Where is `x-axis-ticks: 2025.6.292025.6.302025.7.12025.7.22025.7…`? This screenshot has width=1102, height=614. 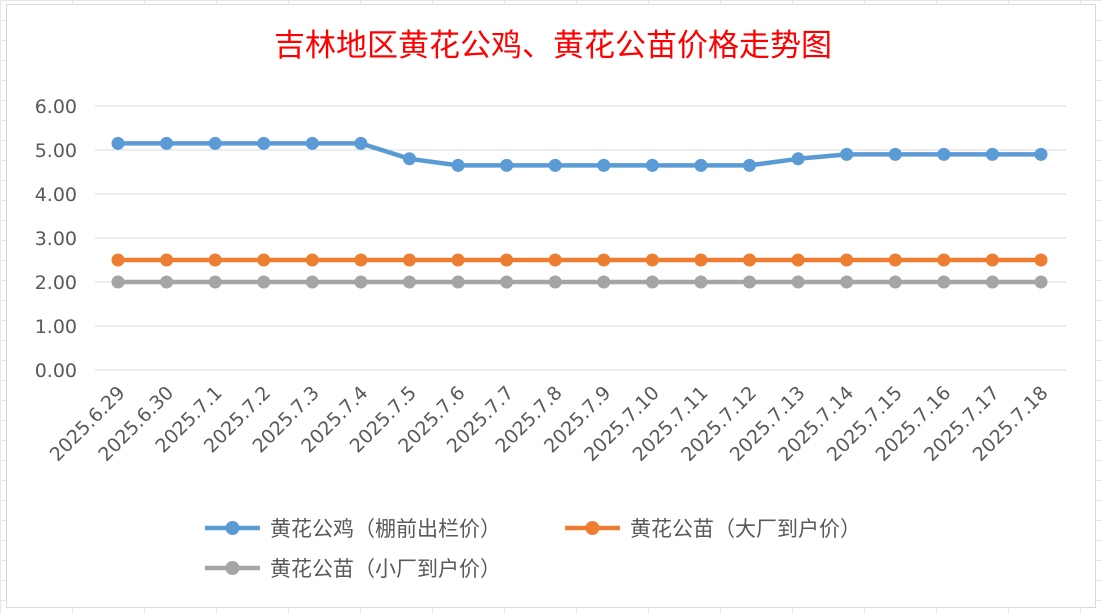
x-axis-ticks: 2025.6.292025.6.302025.7.12025.7.22025.7… is located at coordinates (549, 424).